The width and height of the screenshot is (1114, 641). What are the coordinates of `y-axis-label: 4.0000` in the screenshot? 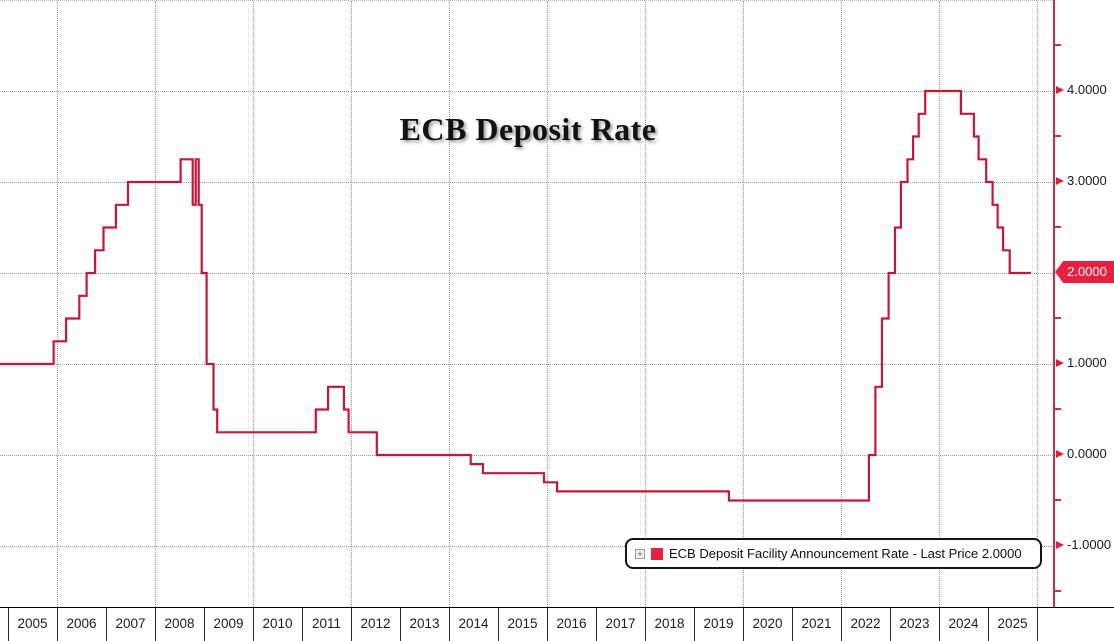 It's located at (1087, 89).